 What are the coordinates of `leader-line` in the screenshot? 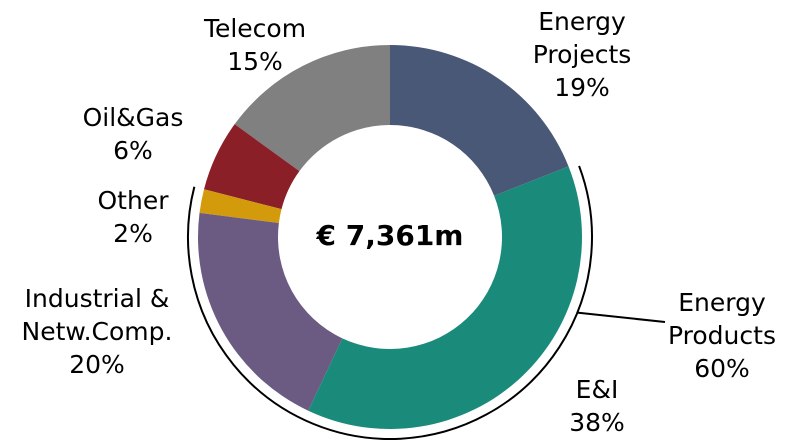 It's located at (621, 317).